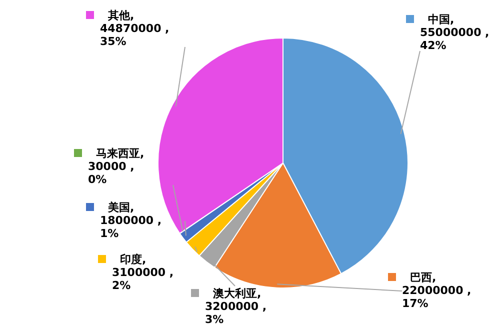 Image resolution: width=497 pixels, height=326 pixels. I want to click on legend-label: 美国, 1800000 , 1%, so click(131, 220).